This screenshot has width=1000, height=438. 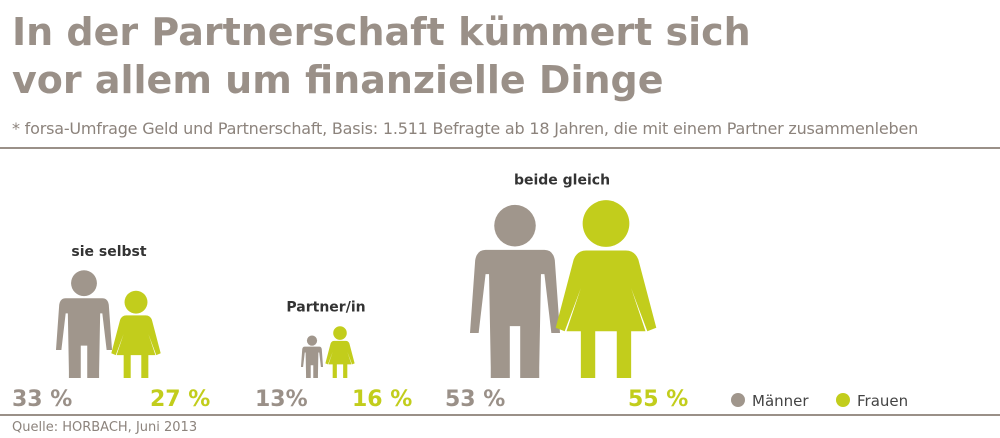 I want to click on category-label-2: Partner/in, so click(x=325, y=308).